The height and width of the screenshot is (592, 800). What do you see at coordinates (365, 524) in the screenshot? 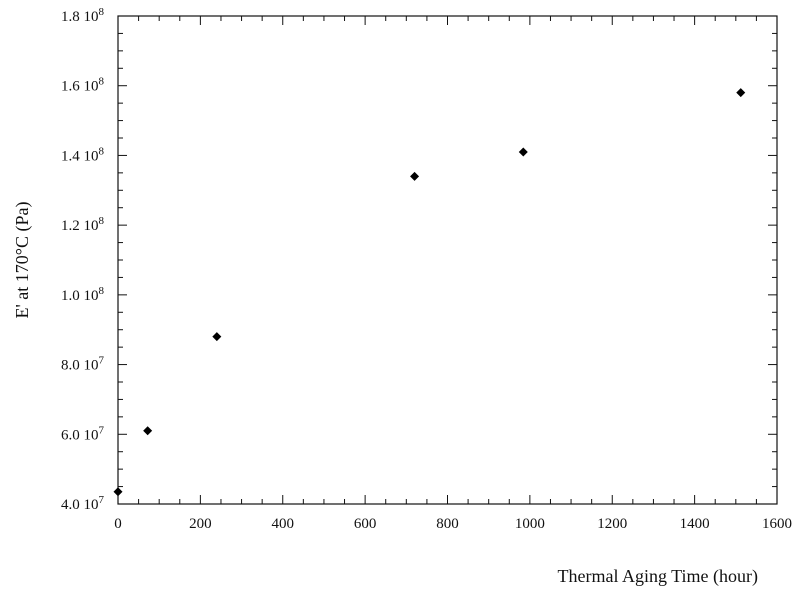
I see `x-tick-label: 600` at bounding box center [365, 524].